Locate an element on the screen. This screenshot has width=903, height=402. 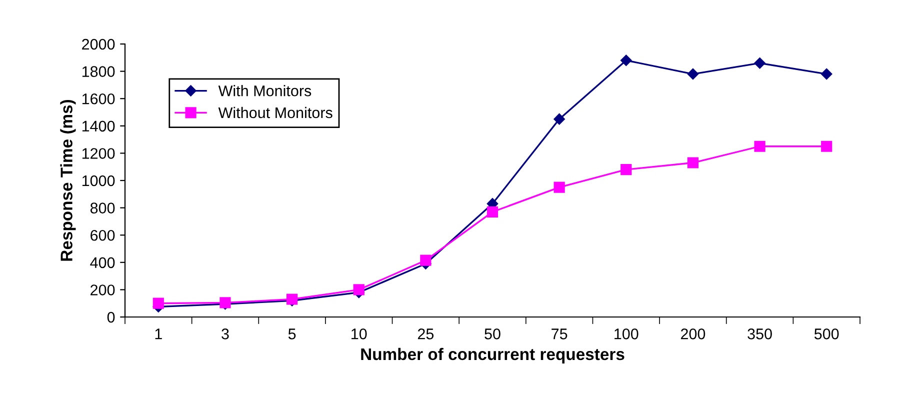
x-tick-label: 350 is located at coordinates (760, 334).